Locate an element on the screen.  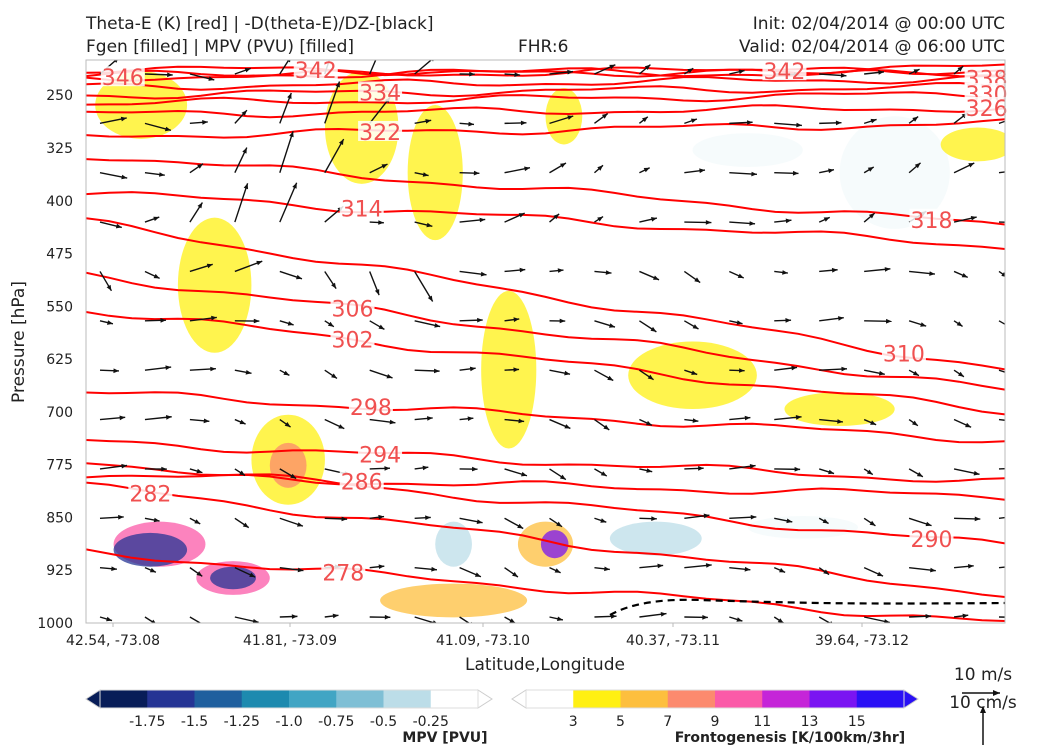
dtheta-e-dz-dashed-contour is located at coordinates (807, 607).